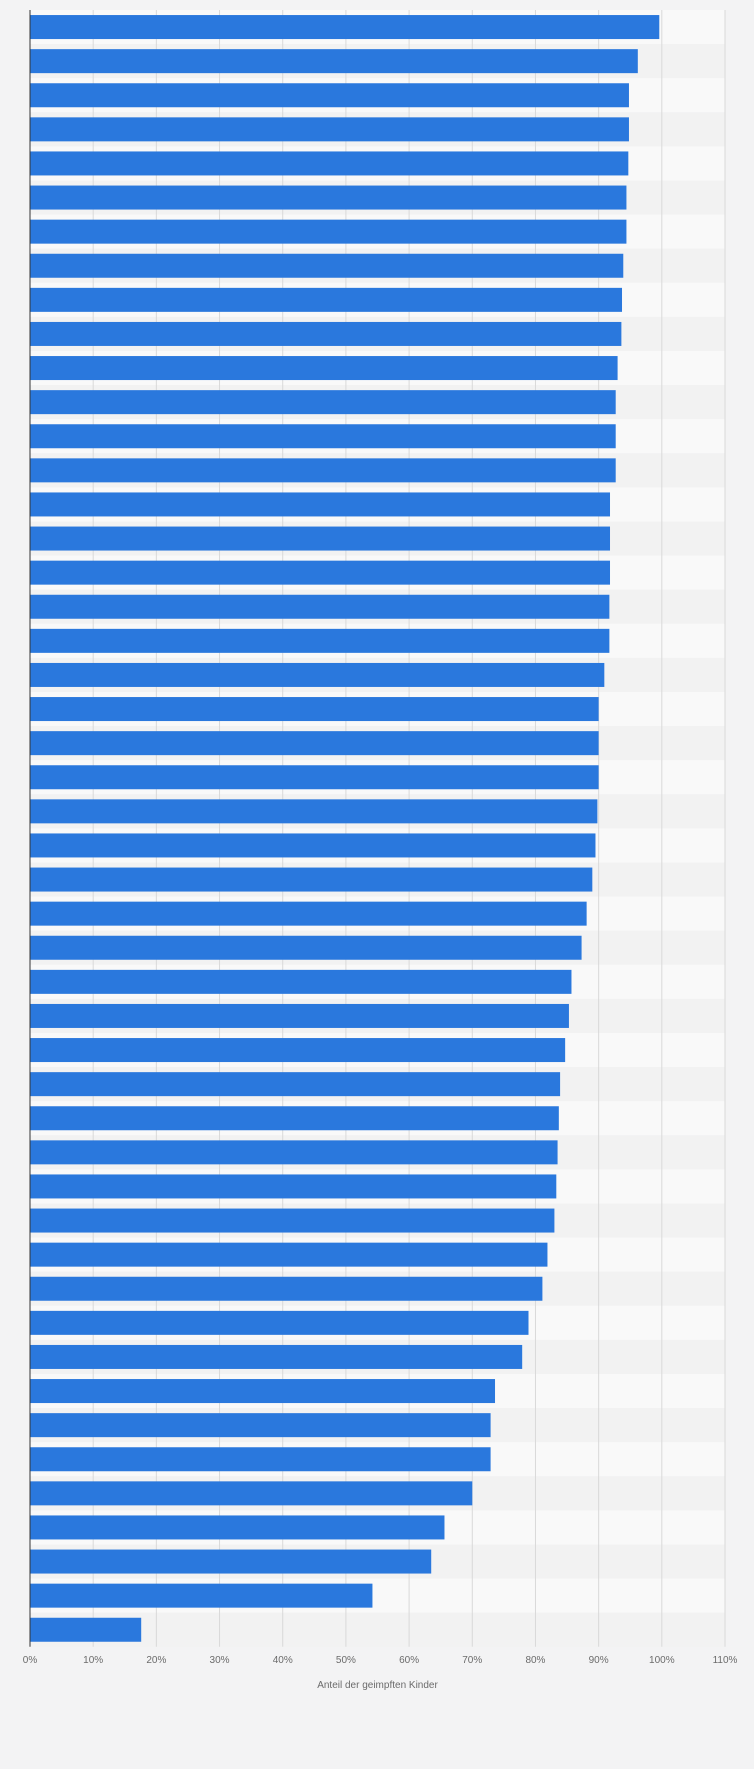 The image size is (754, 1769). I want to click on x-tick-label: 20%, so click(156, 1660).